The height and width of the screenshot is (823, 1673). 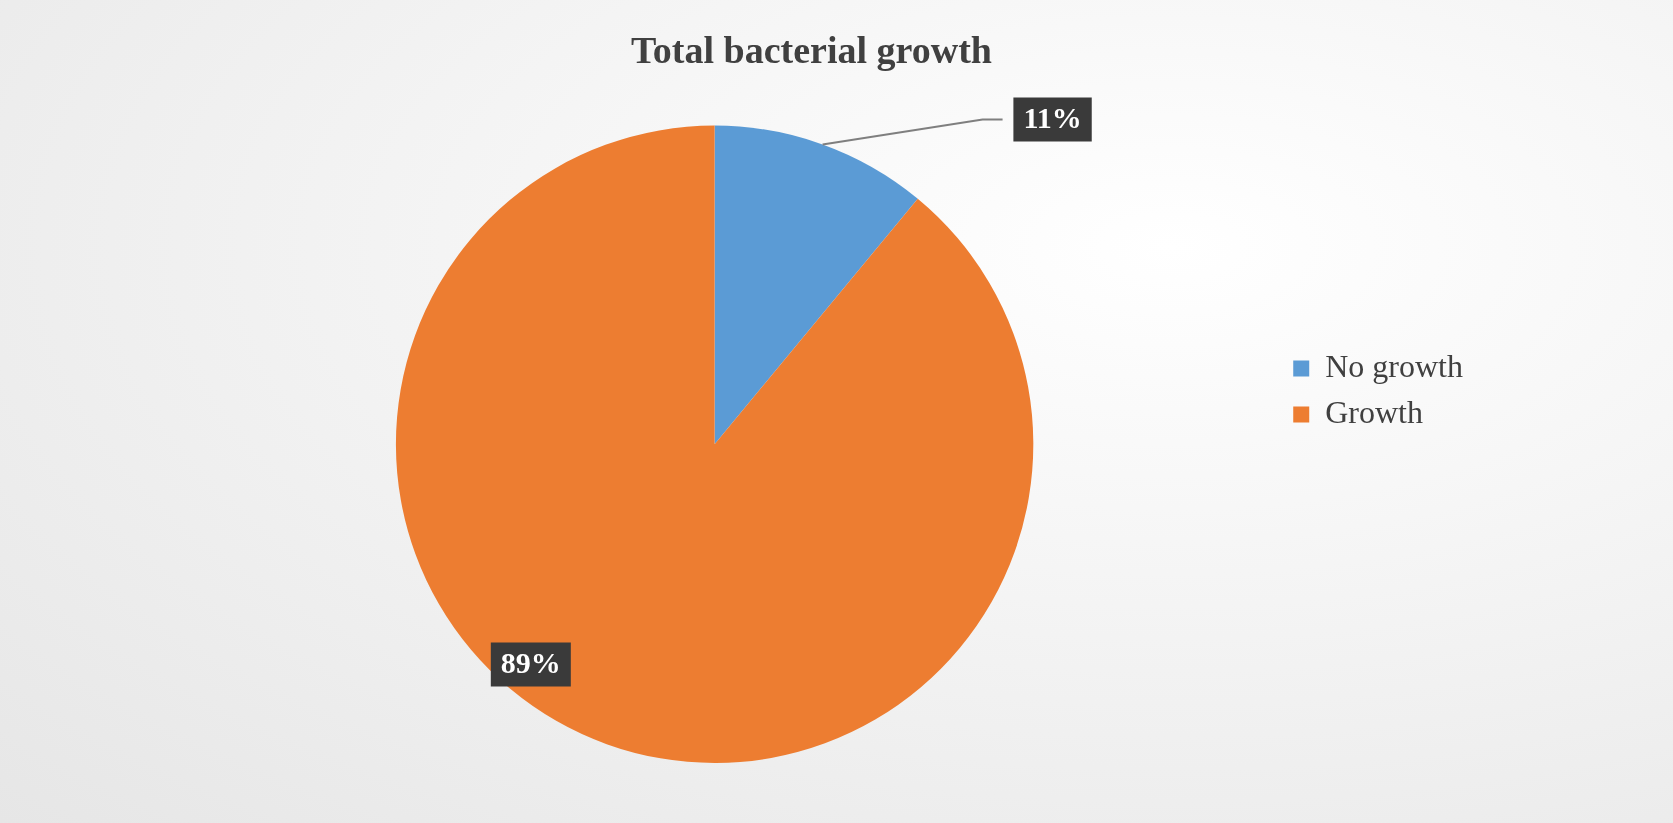 I want to click on legend-label: Growth, so click(x=1374, y=411).